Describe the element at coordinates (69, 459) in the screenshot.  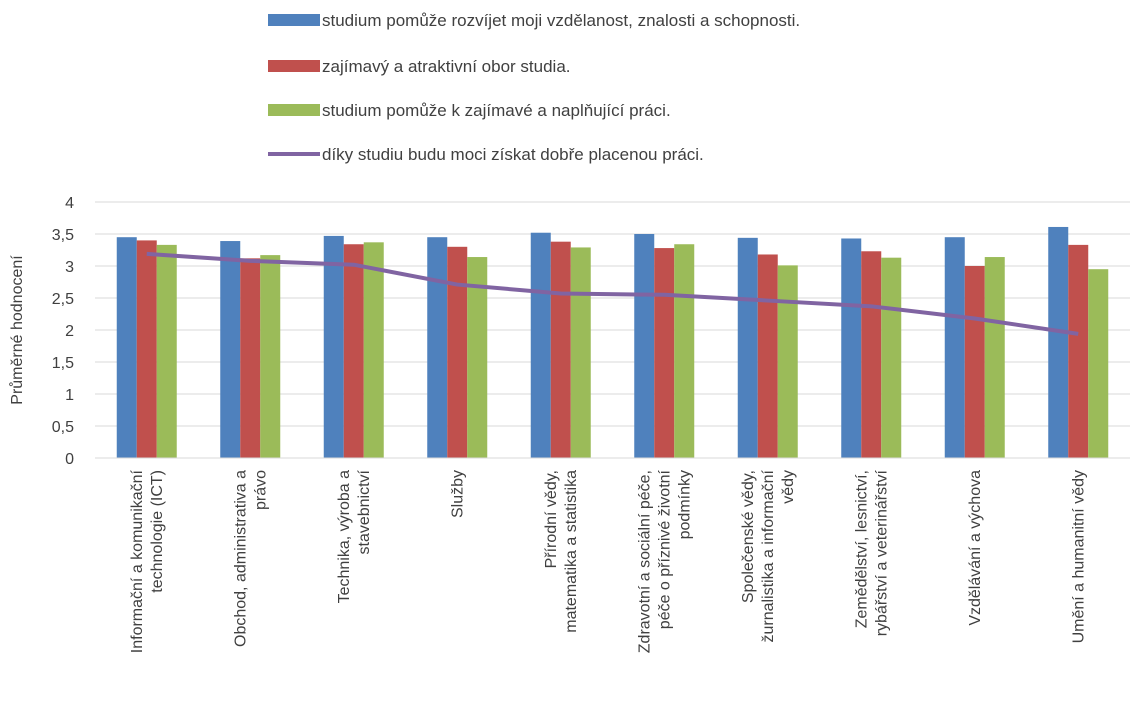
I see `y-tick-label: 0` at that location.